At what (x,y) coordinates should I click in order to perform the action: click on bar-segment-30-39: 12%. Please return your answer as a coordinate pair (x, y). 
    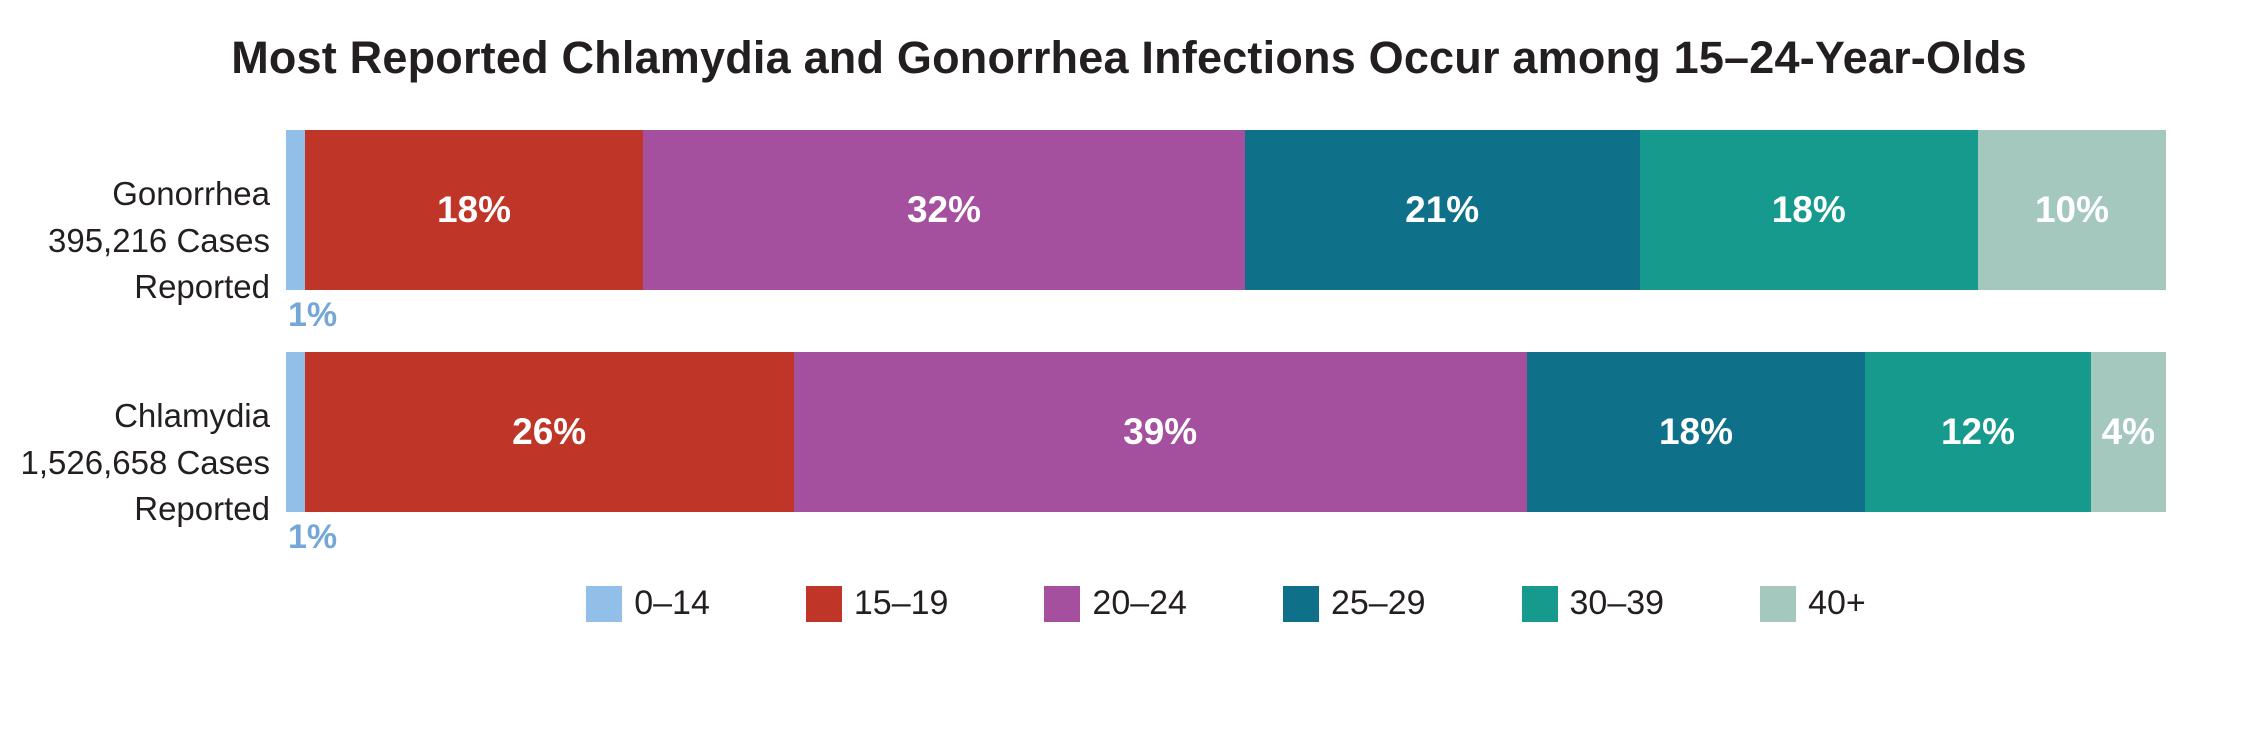
    Looking at the image, I should click on (1978, 432).